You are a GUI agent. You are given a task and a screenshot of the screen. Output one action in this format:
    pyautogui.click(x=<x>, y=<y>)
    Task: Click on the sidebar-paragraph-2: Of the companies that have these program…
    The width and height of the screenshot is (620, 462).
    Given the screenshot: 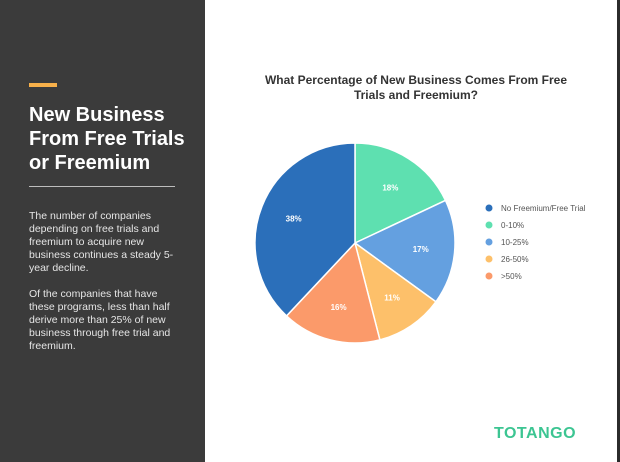 What is the action you would take?
    pyautogui.click(x=100, y=320)
    